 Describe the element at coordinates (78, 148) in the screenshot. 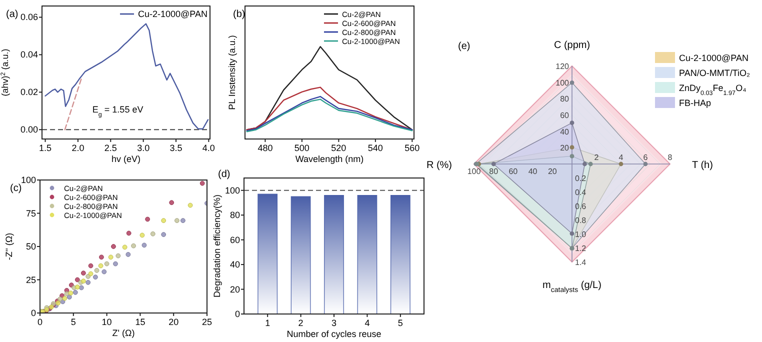

I see `x-tick-label: 2.0` at that location.